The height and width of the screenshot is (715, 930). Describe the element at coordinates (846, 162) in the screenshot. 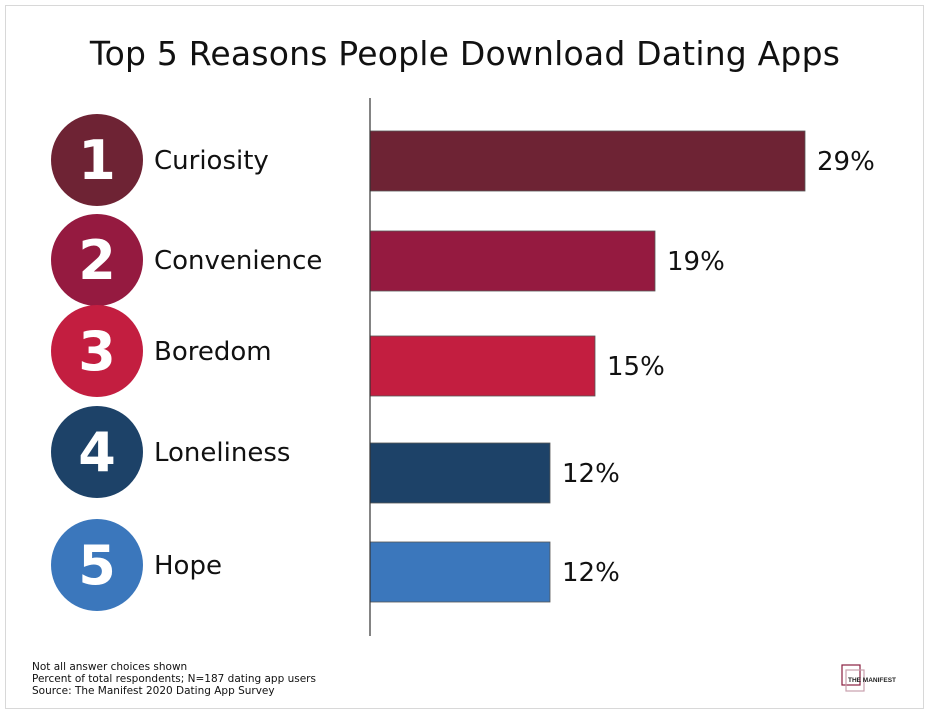

I see `value-label: 29%` at that location.